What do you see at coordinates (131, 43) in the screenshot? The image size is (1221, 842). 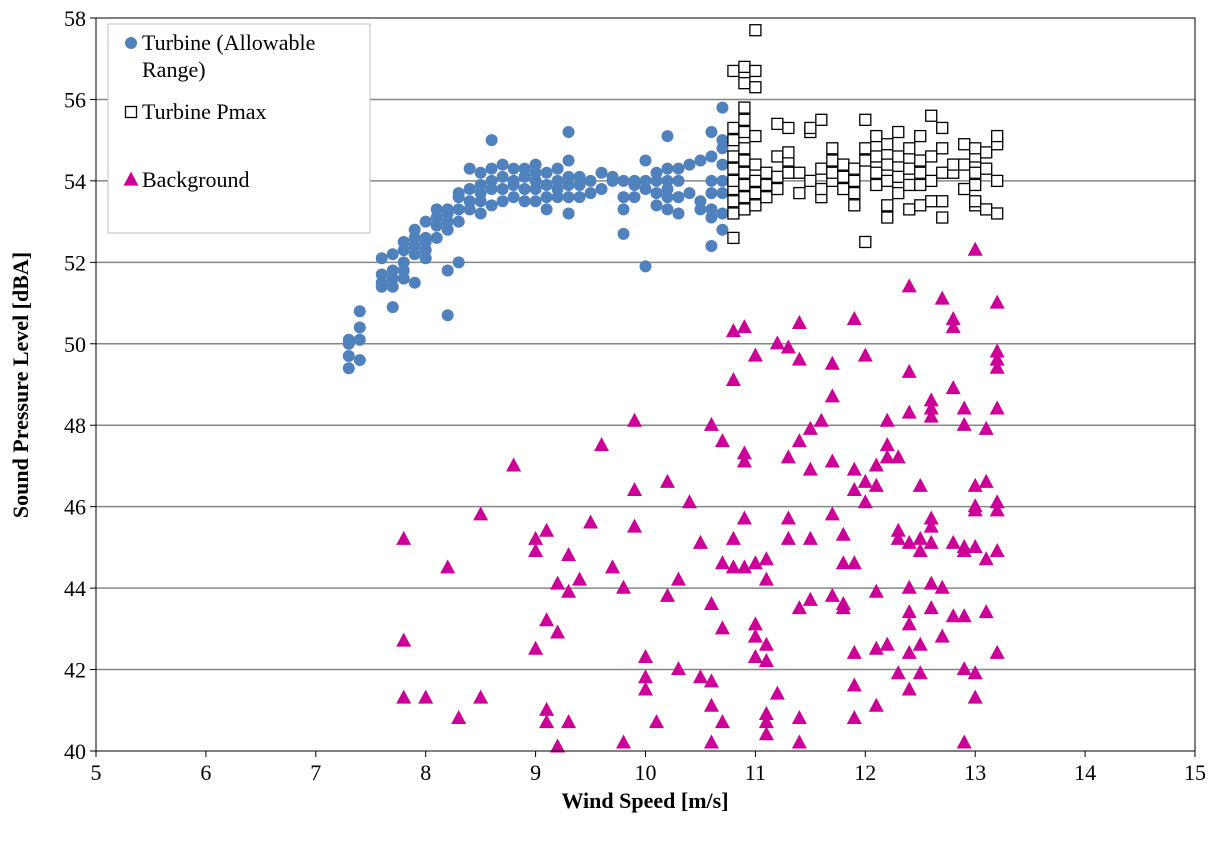 I see `legend-marker-circle` at bounding box center [131, 43].